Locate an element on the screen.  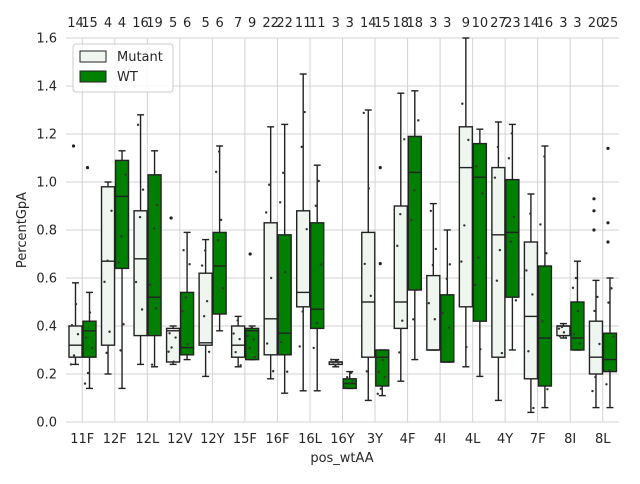
box-wt-12Y is located at coordinates (219, 238).